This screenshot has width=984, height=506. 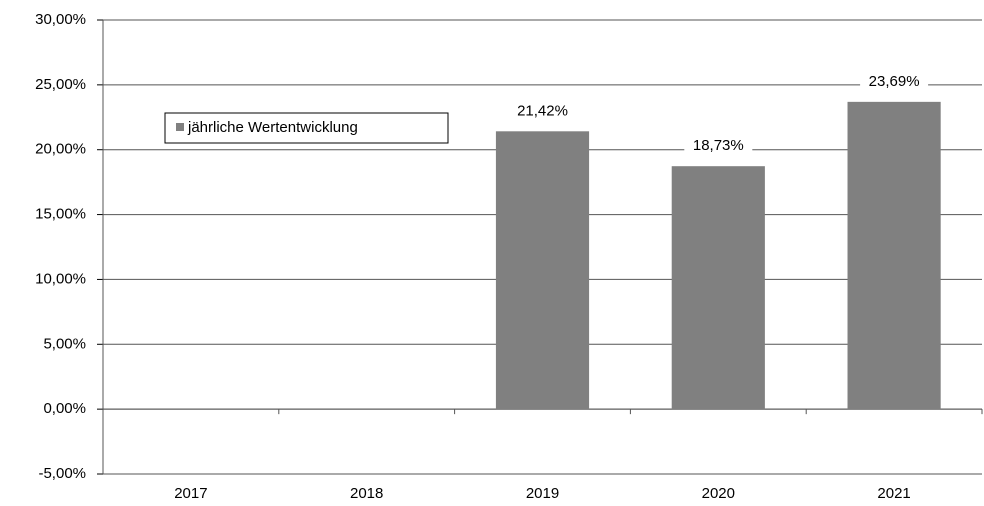 I want to click on x-tick-label: 2020, so click(x=718, y=493).